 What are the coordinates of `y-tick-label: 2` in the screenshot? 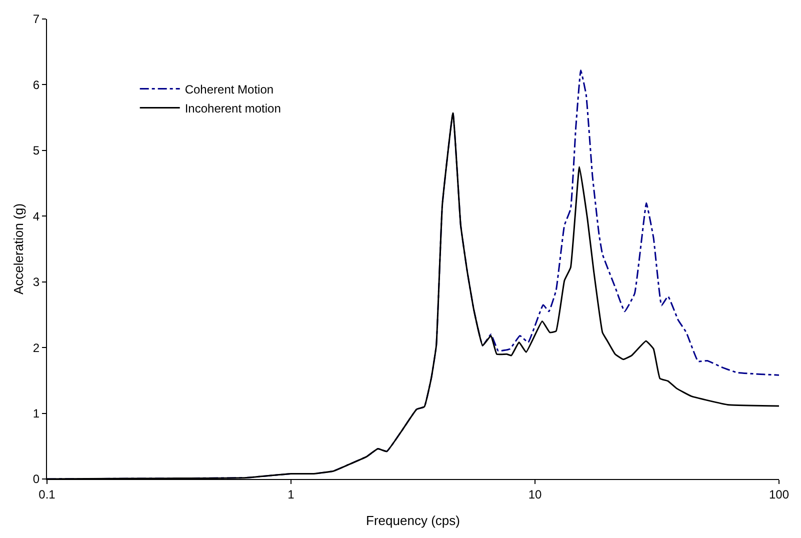 It's located at (36, 347).